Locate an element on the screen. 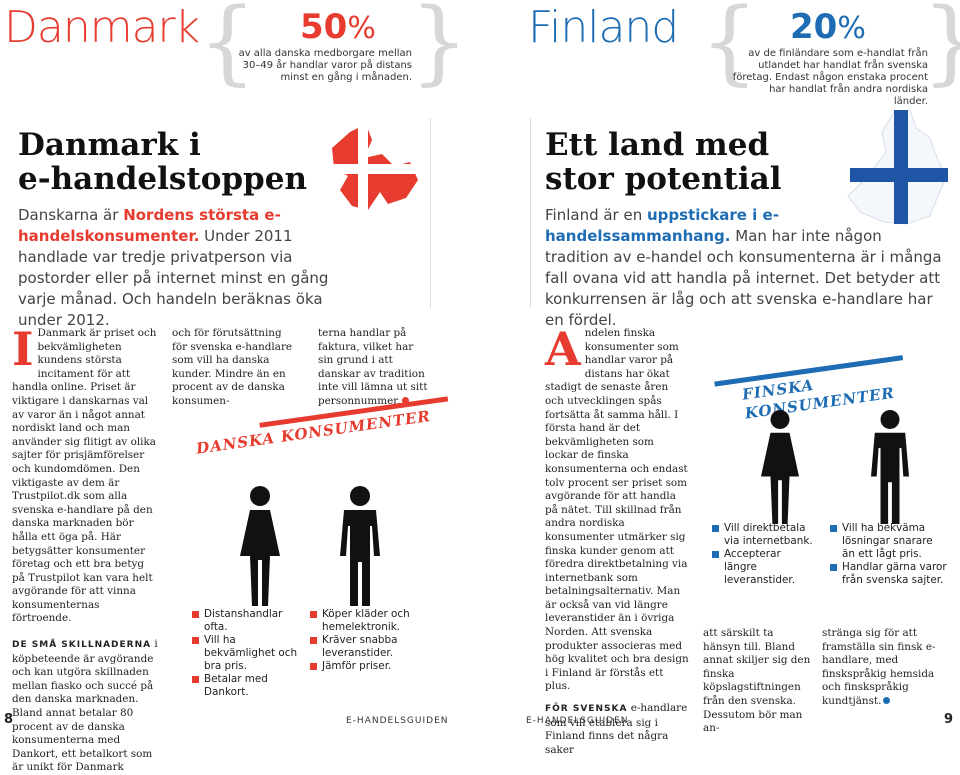 This screenshot has width=960, height=775. list-item: Distanshandlar ofta. is located at coordinates (247, 621).